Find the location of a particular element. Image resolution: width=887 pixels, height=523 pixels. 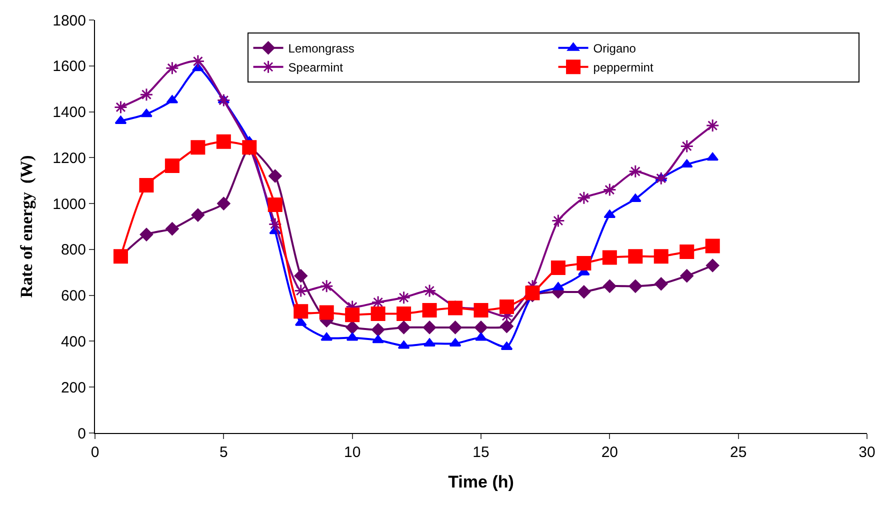

y-tick-label: 1000 is located at coordinates (69, 204).